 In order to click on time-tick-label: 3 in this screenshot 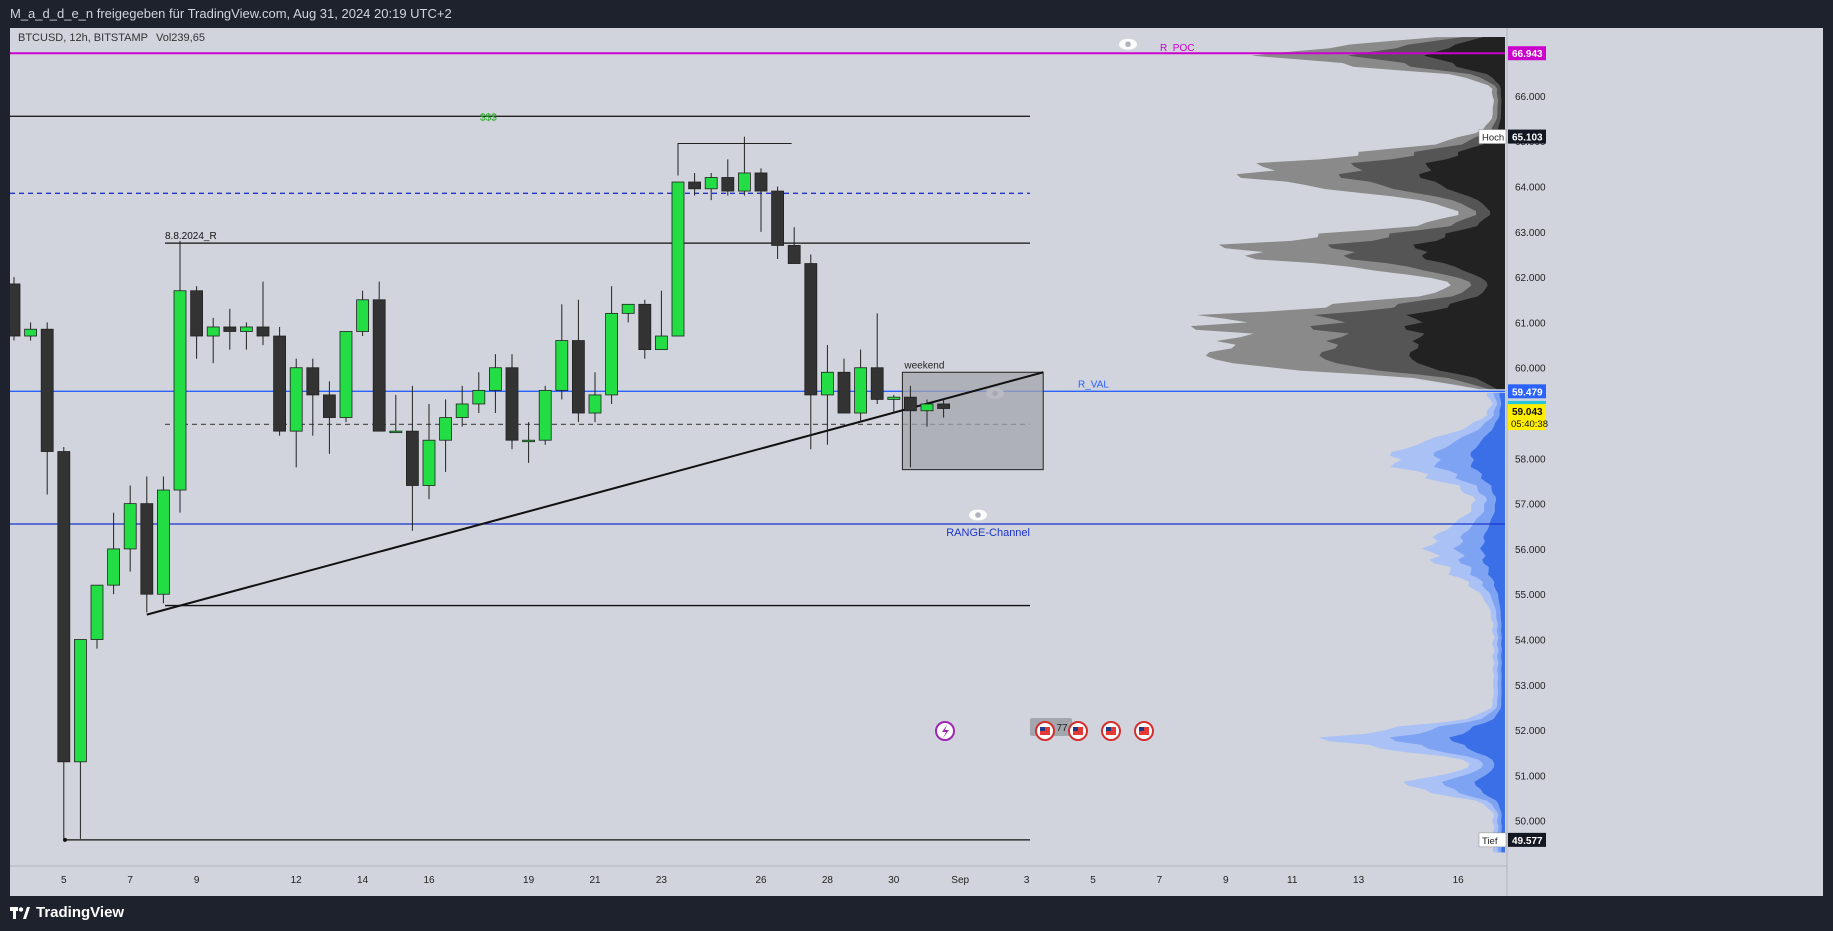, I will do `click(1027, 880)`.